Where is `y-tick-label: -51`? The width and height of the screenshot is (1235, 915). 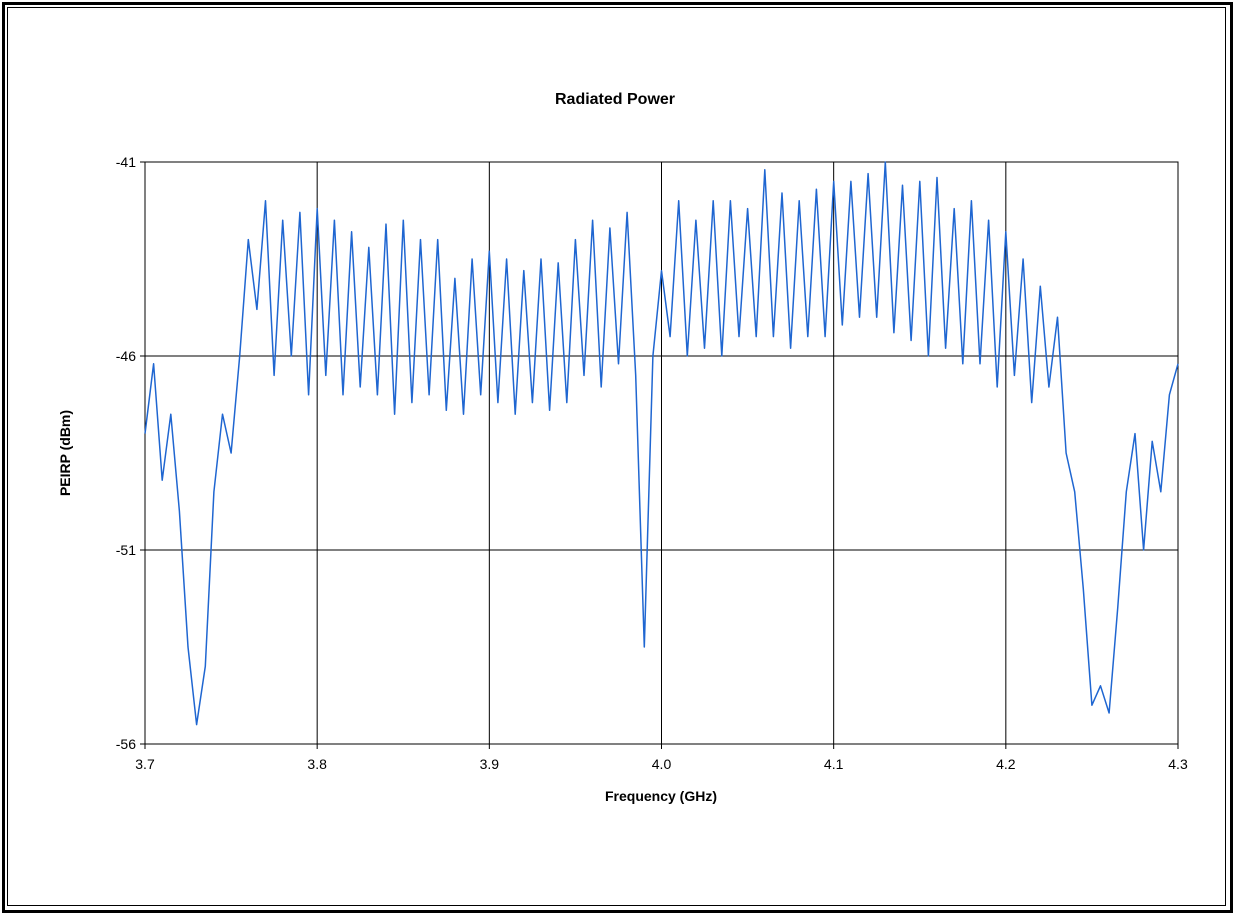
y-tick-label: -51 is located at coordinates (126, 550).